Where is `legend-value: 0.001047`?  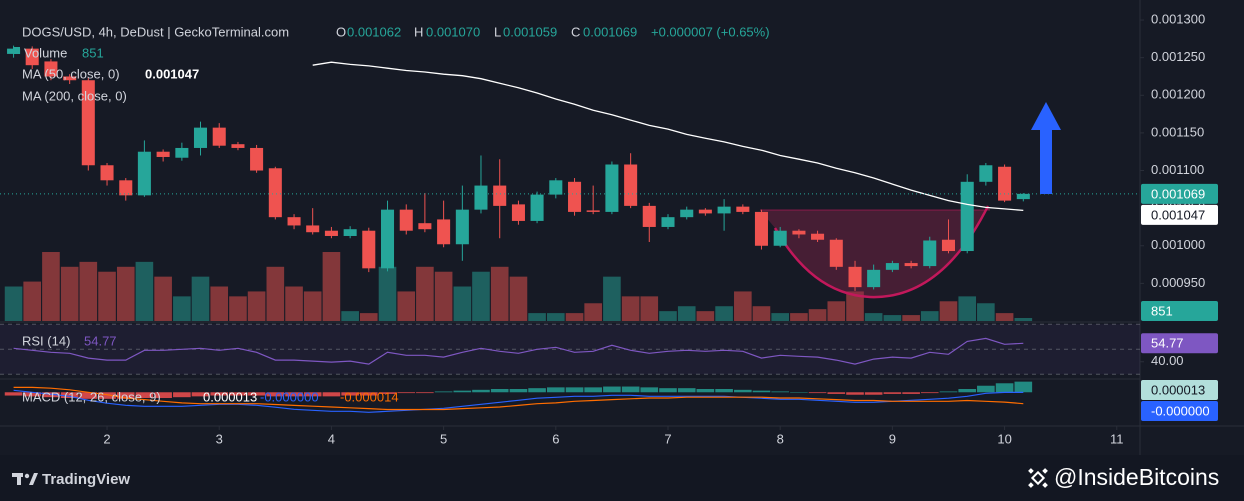 legend-value: 0.001047 is located at coordinates (172, 73).